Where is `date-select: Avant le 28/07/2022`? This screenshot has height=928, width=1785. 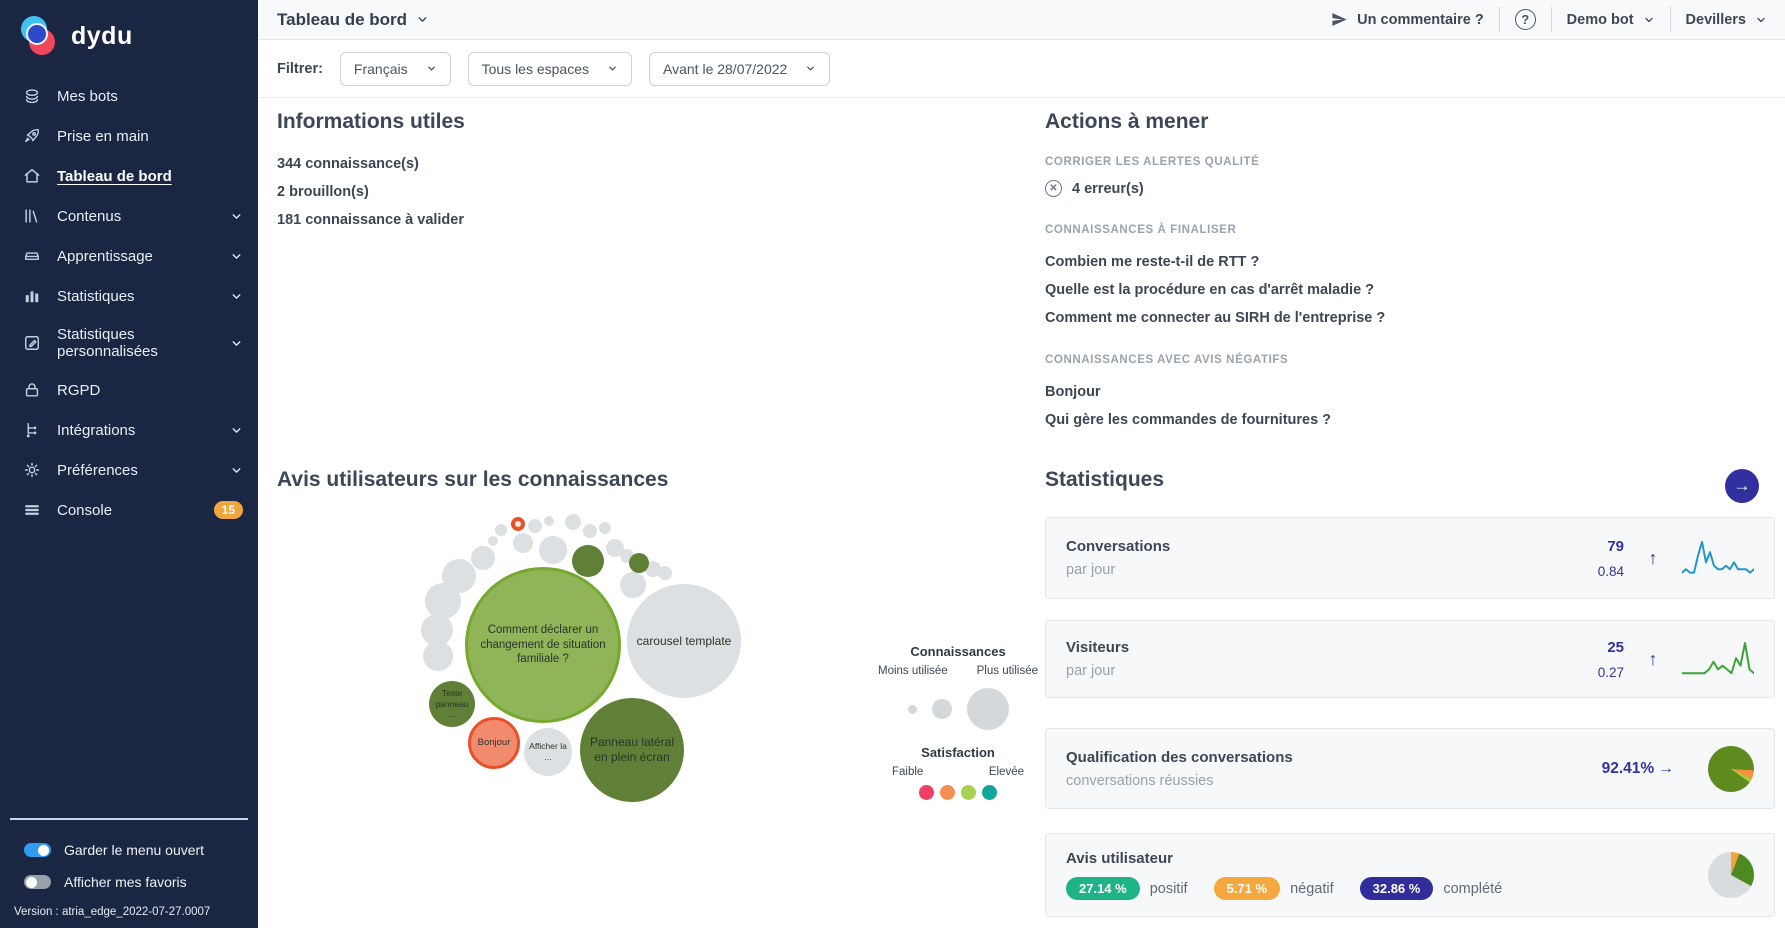
date-select: Avant le 28/07/2022 is located at coordinates (740, 68).